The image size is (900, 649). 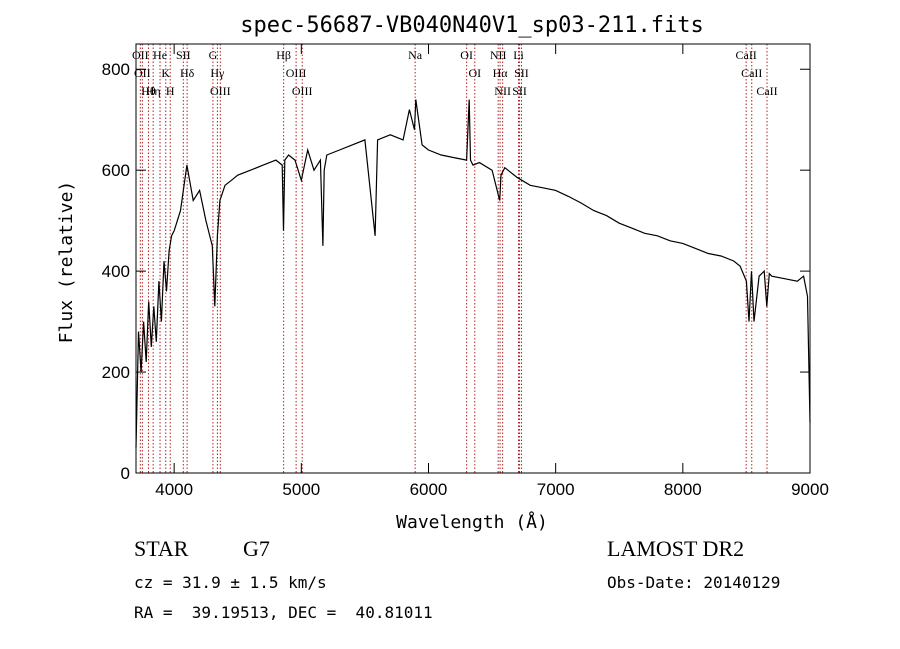 What do you see at coordinates (116, 372) in the screenshot?
I see `y-tick-label-1: 200` at bounding box center [116, 372].